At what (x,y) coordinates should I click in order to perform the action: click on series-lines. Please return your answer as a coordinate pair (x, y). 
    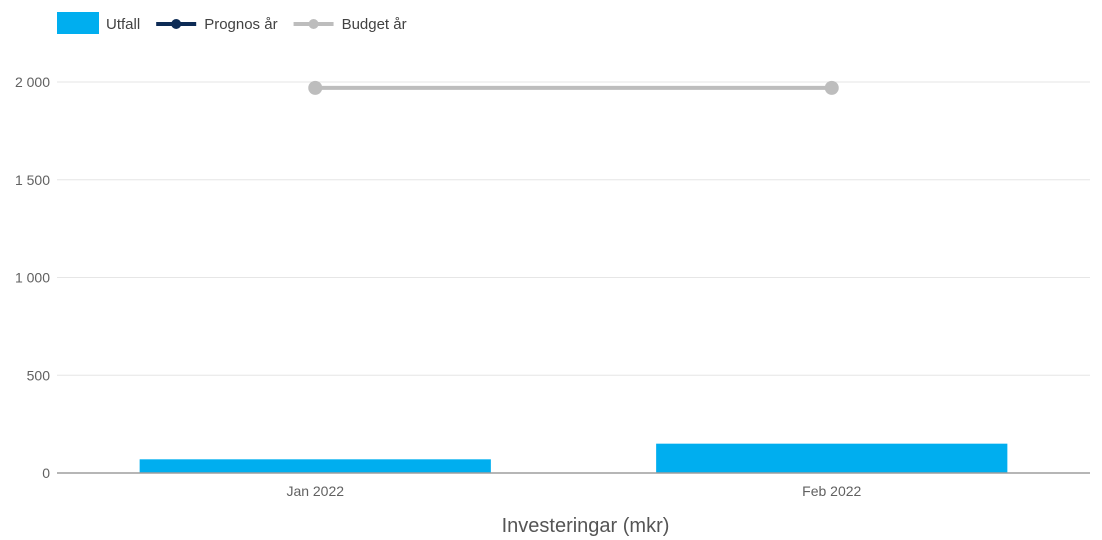
    Looking at the image, I should click on (573, 87).